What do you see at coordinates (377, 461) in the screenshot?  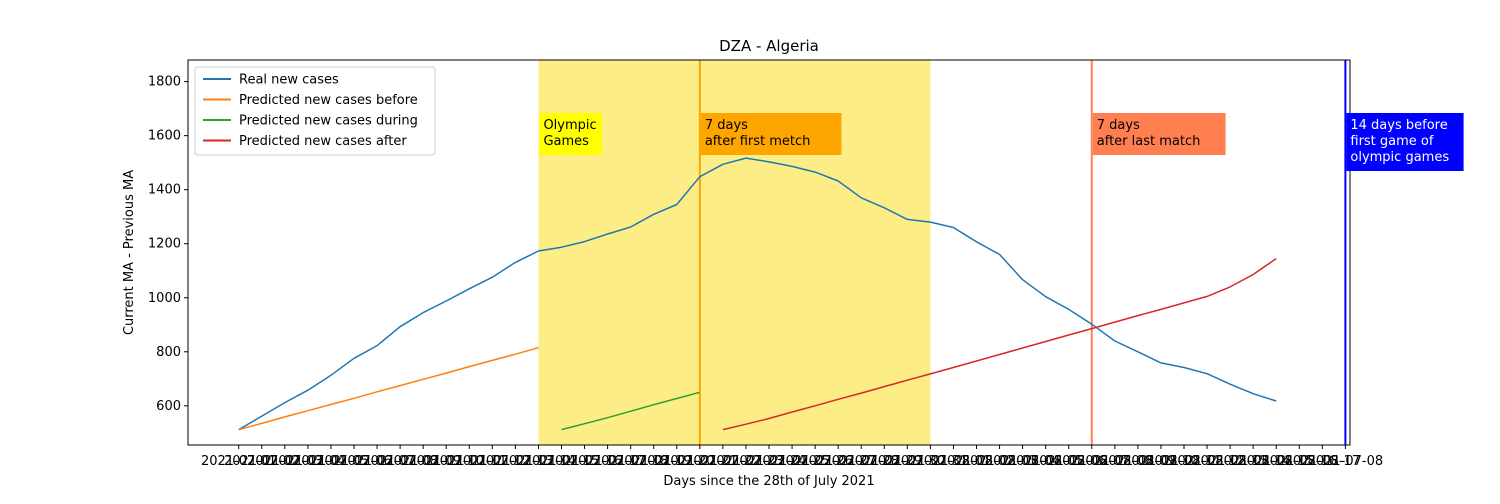 I see `x-tick-label: 2021-07-07` at bounding box center [377, 461].